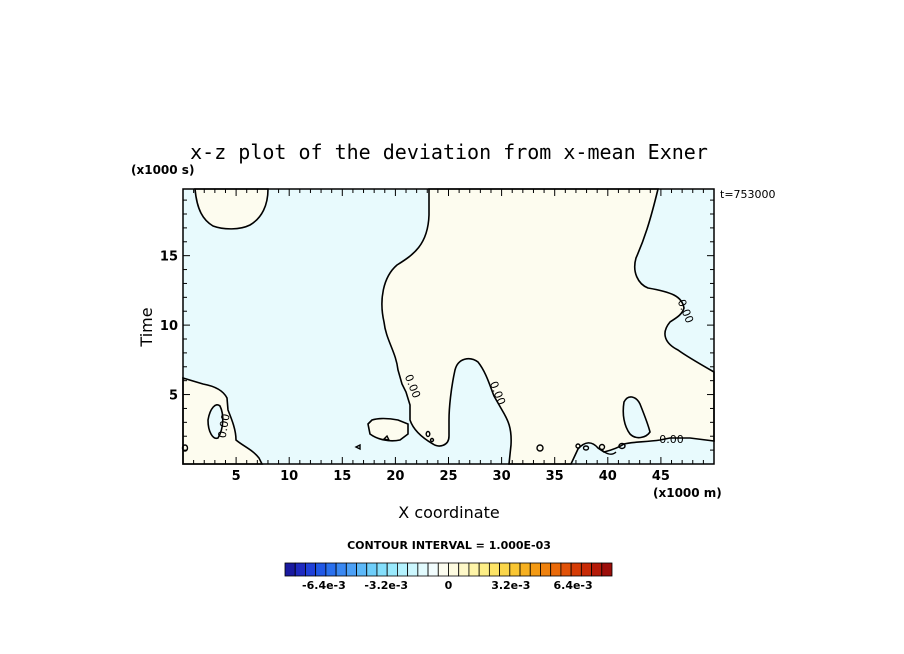  I want to click on negative-loop-left, so click(215, 422).